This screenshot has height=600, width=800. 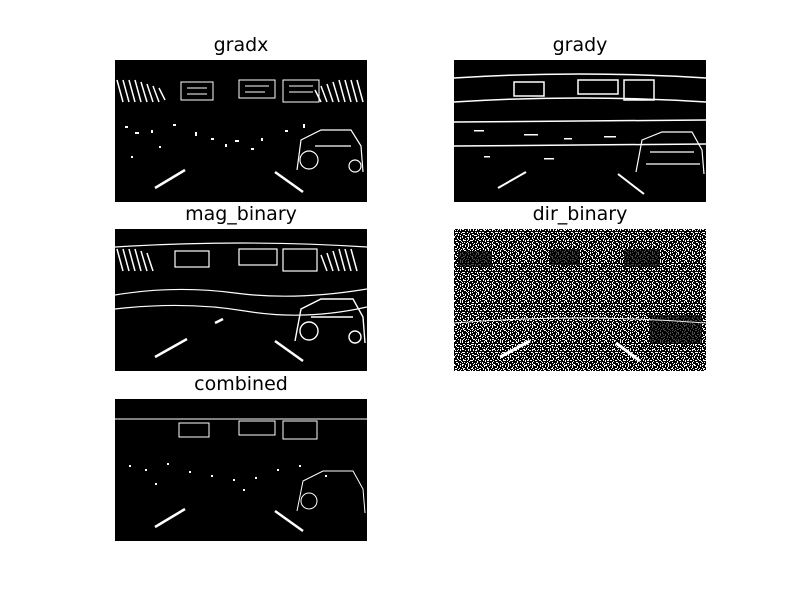 I want to click on panel-title-dir-binary: dir_binary, so click(x=580, y=214).